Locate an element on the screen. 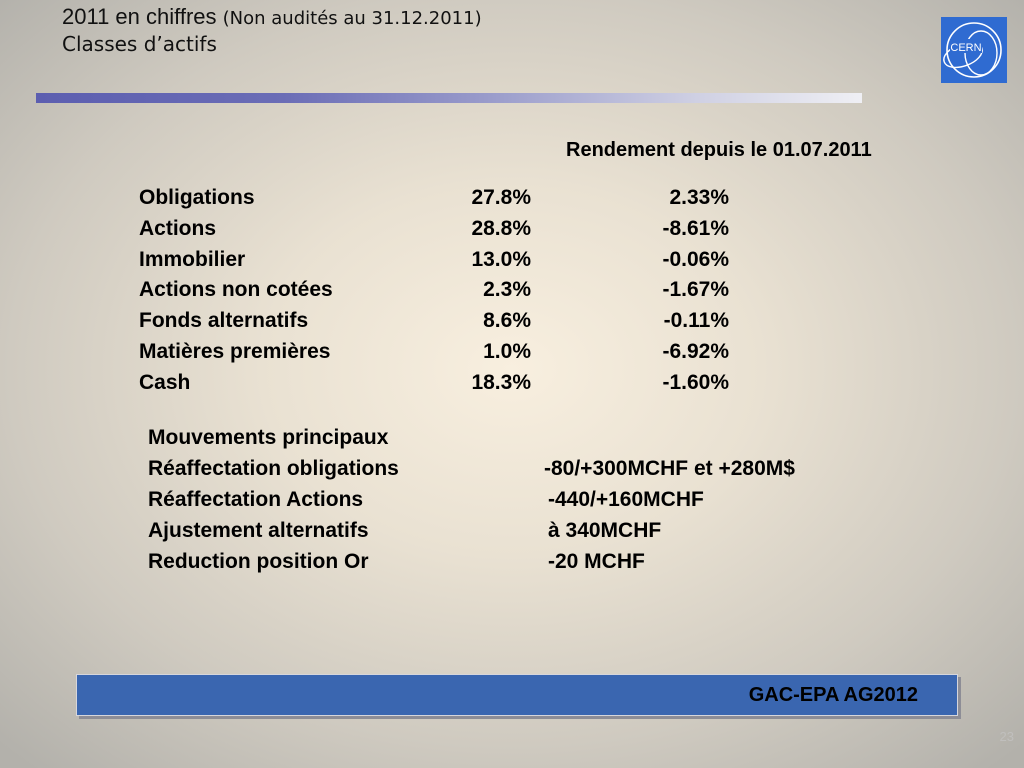  asset-allocation: 8.6% is located at coordinates (507, 321).